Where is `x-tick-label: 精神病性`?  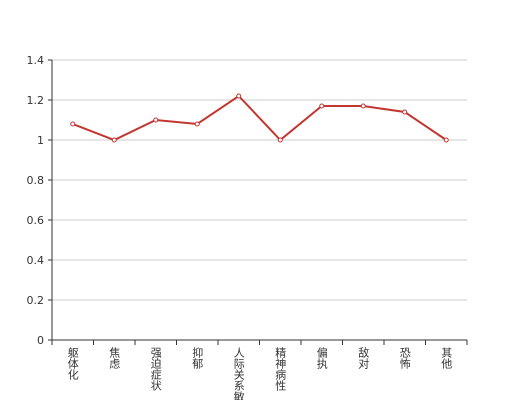 x-tick-label: 精神病性 is located at coordinates (280, 369).